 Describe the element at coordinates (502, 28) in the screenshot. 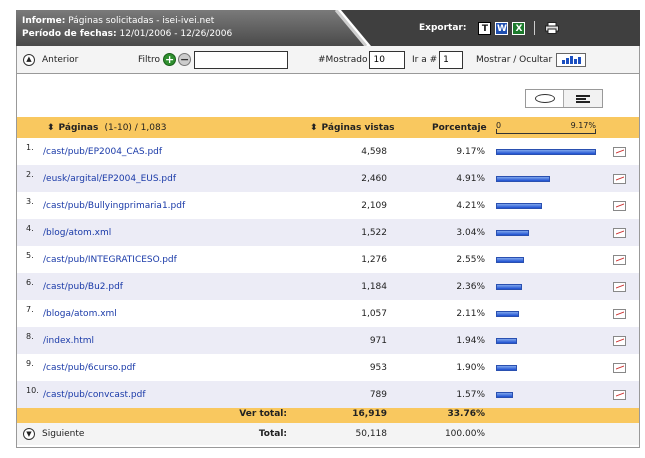

I see `word-export-icon: W` at that location.